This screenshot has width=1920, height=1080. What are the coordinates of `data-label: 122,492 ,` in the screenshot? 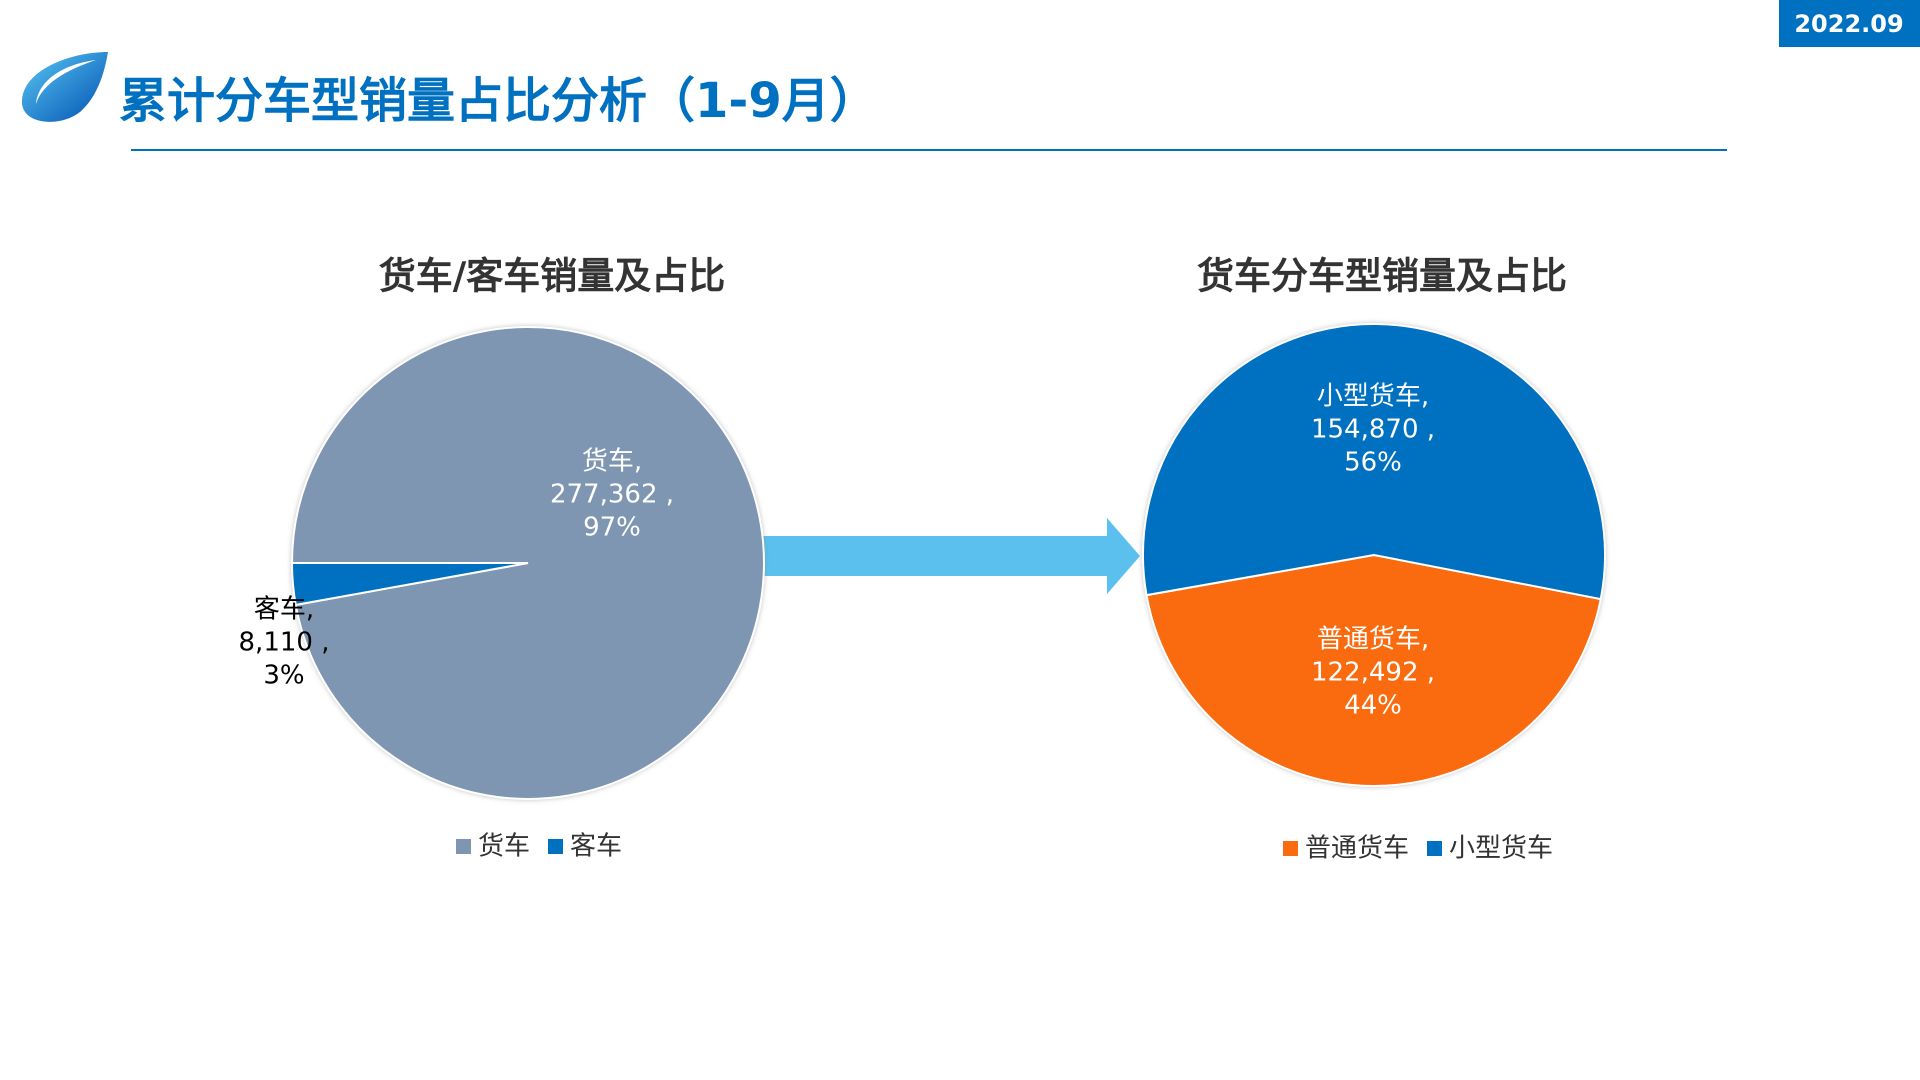 It's located at (1373, 673).